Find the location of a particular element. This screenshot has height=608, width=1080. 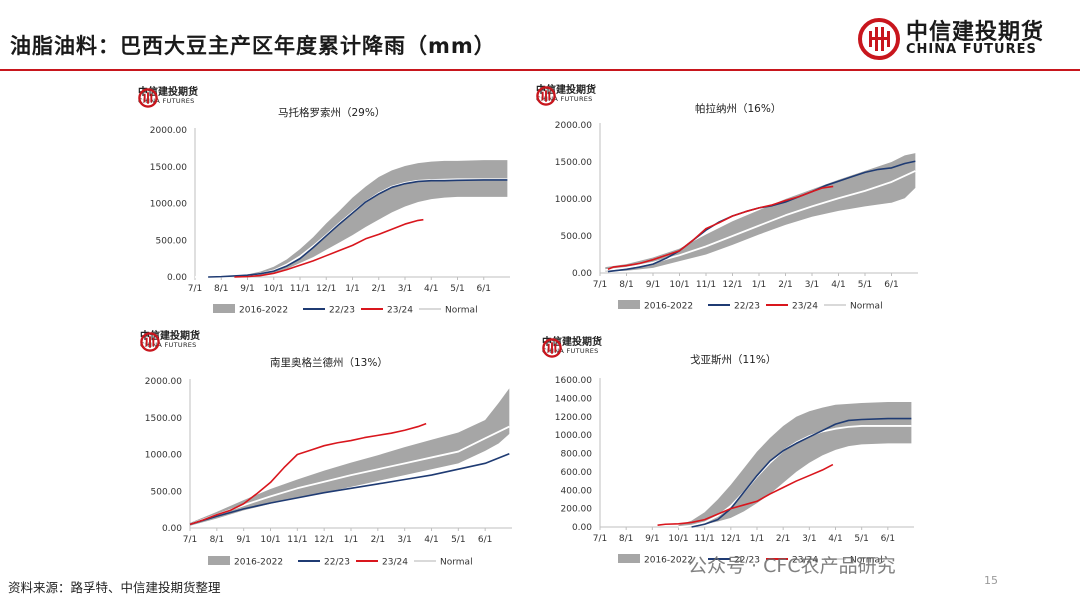

y-tick-label: 600.00 is located at coordinates (577, 473).